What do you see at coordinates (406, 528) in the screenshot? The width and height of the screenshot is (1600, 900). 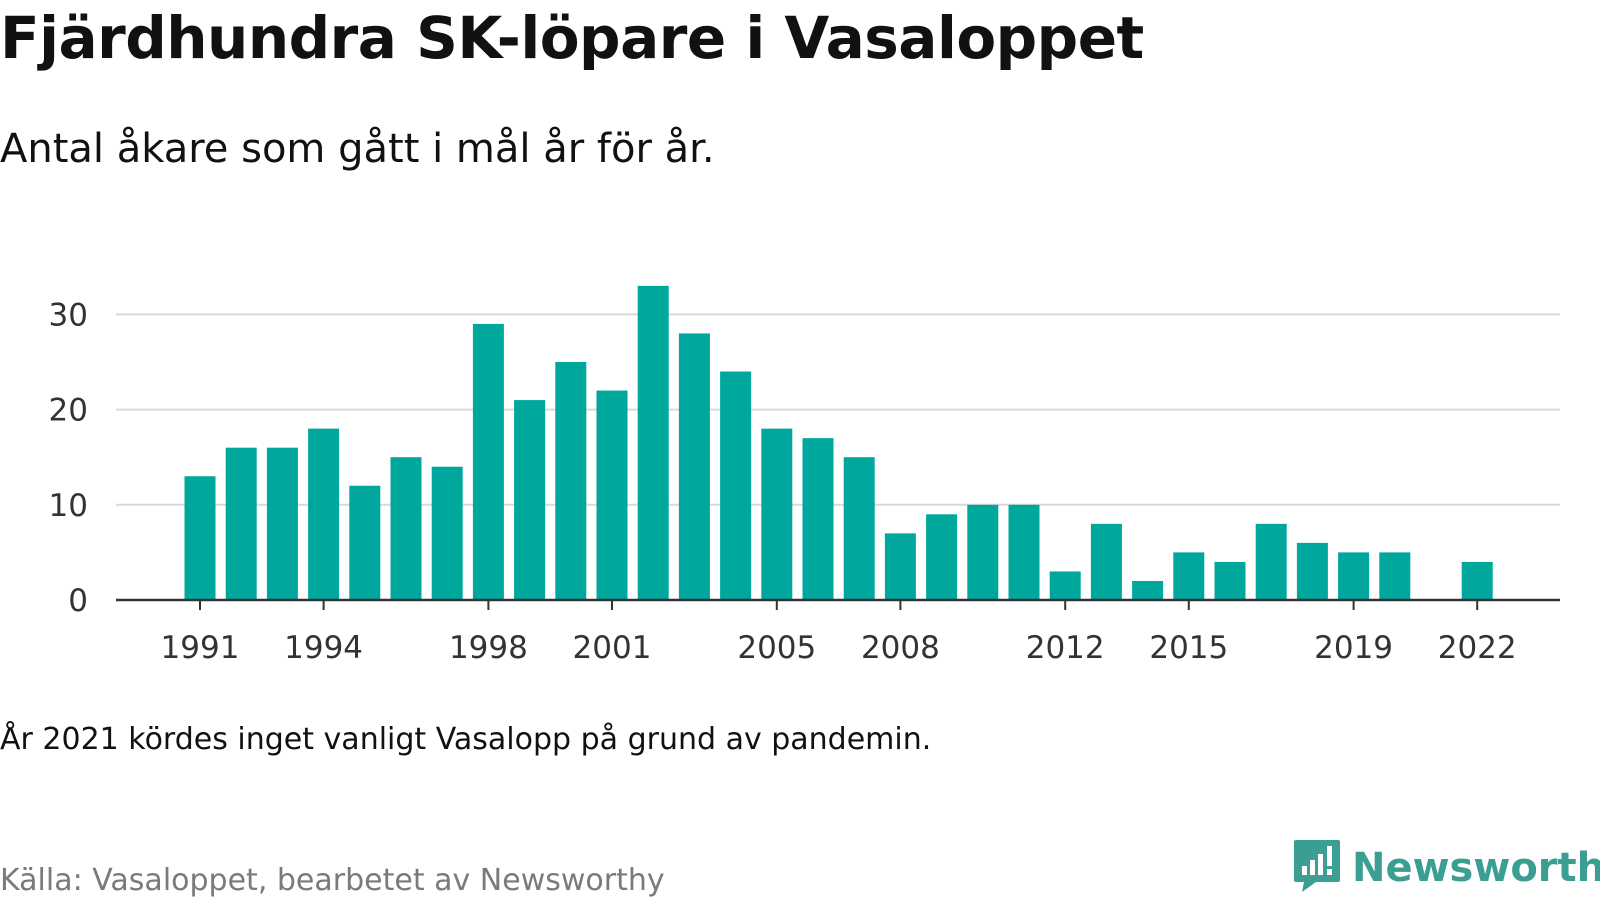 I see `bar-1996` at bounding box center [406, 528].